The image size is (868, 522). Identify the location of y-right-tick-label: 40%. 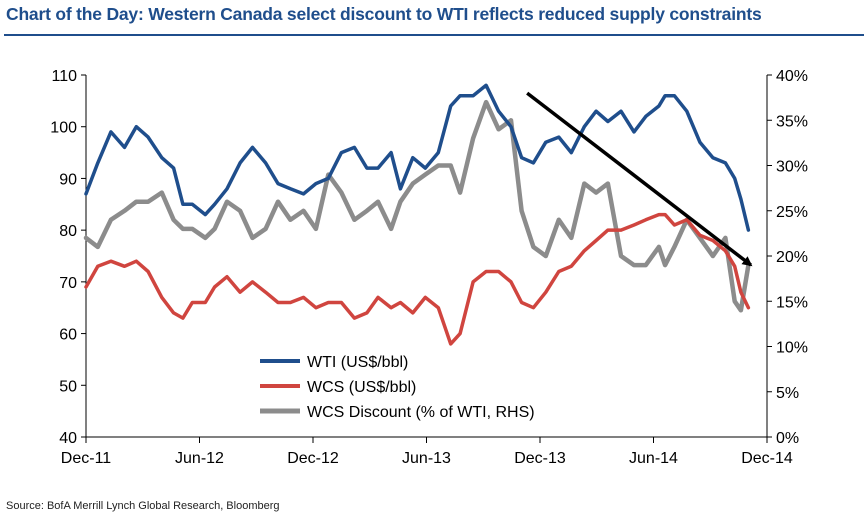
(792, 76).